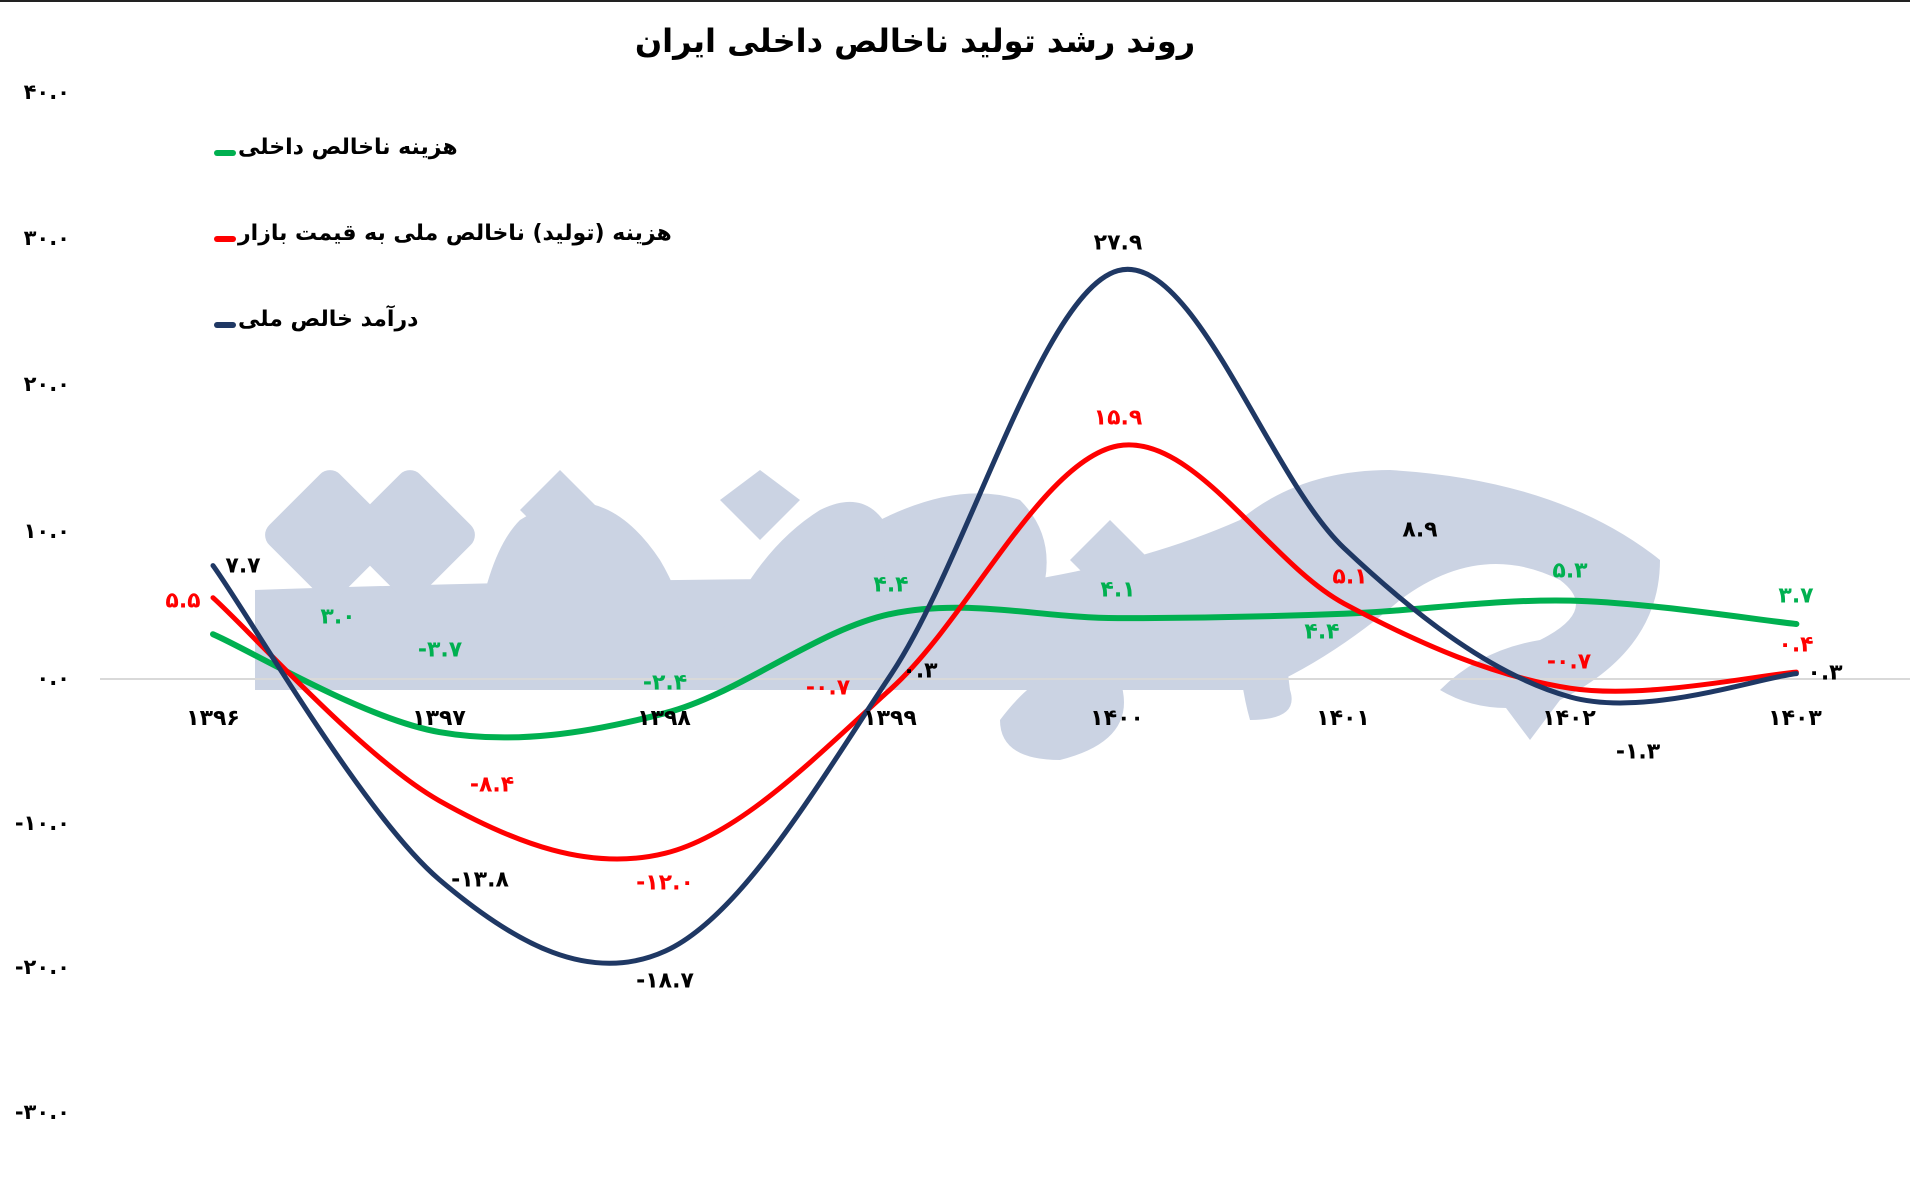 The height and width of the screenshot is (1198, 1910). Describe the element at coordinates (955, 1) in the screenshot. I see `top-border` at that location.